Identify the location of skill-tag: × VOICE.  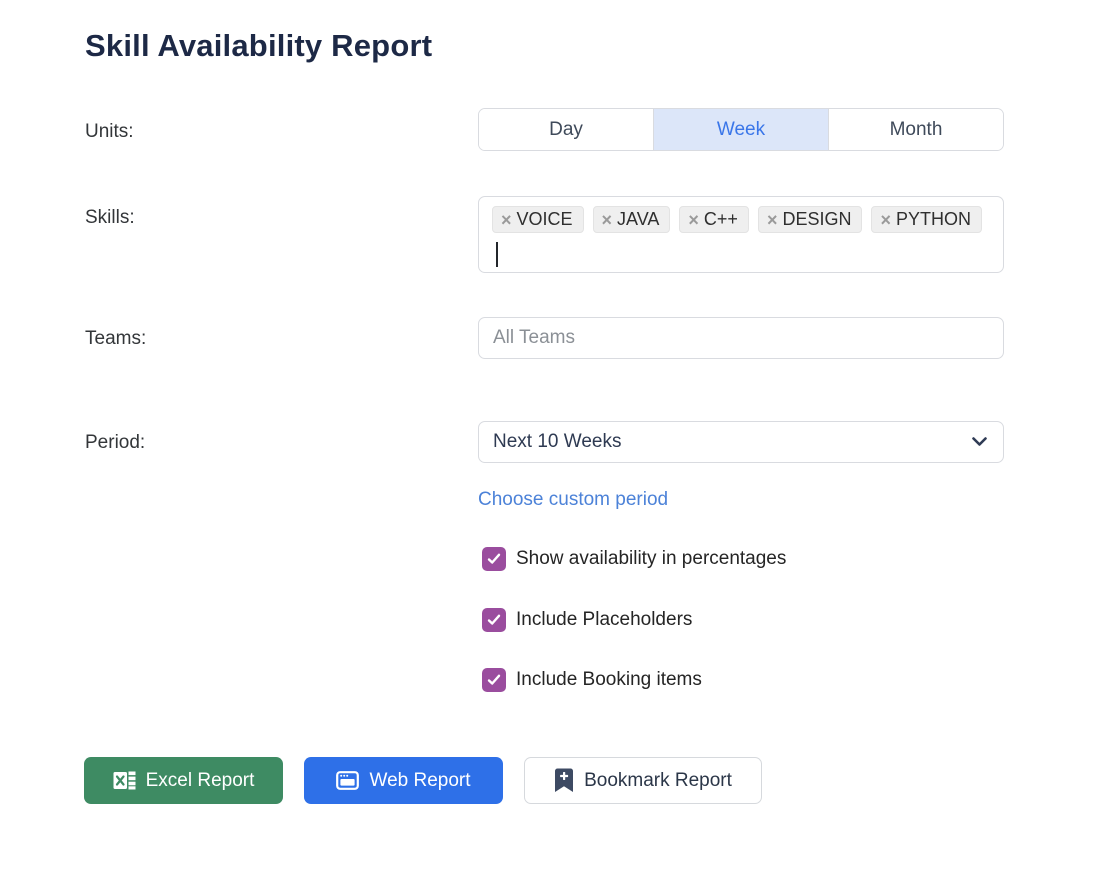
(538, 219).